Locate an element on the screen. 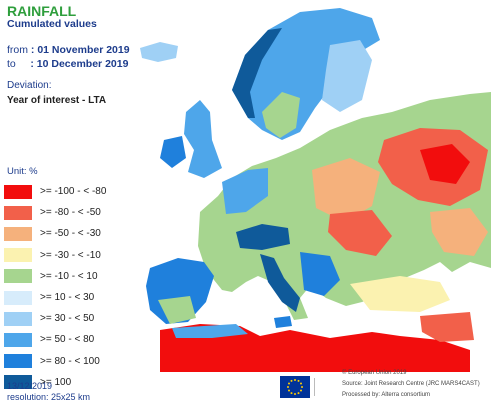  period-to-label: to is located at coordinates (11, 64).